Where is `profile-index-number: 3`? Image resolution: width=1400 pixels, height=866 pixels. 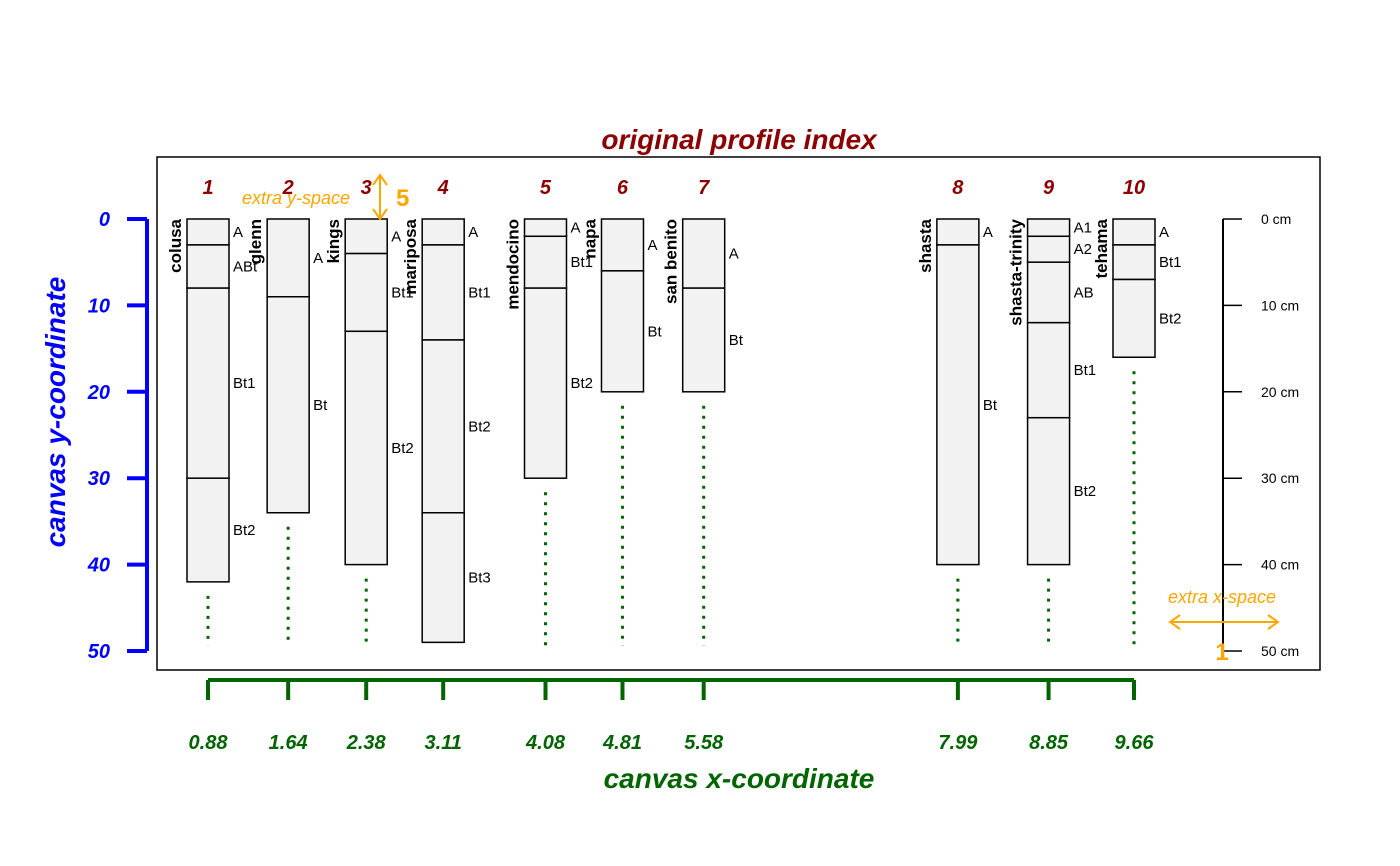
profile-index-number: 3 is located at coordinates (366, 188).